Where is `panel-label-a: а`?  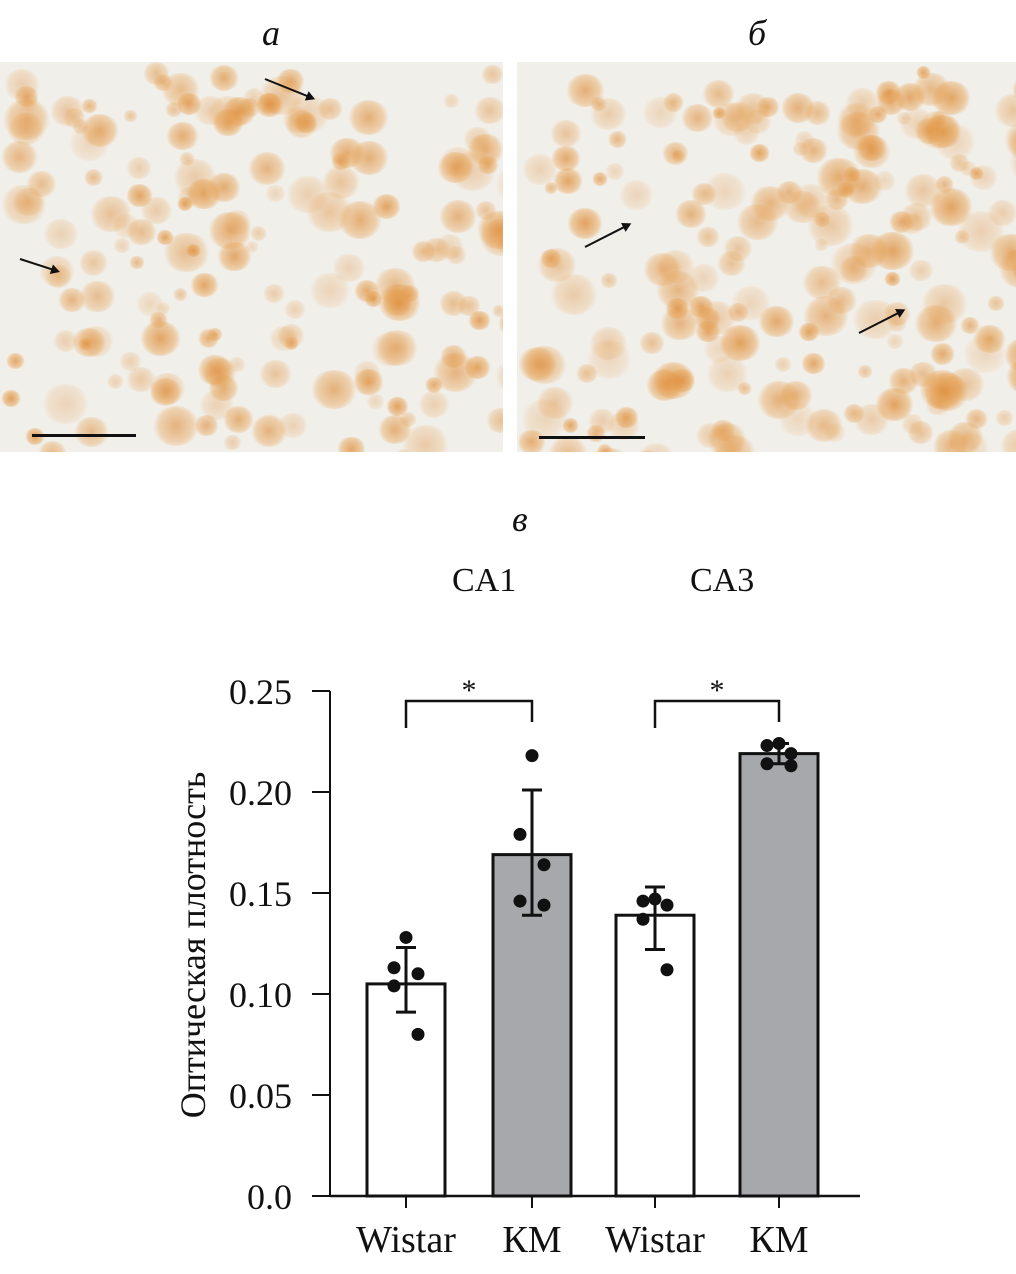
panel-label-a: а is located at coordinates (271, 33).